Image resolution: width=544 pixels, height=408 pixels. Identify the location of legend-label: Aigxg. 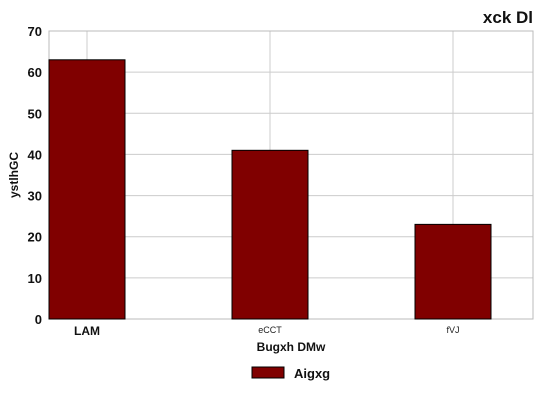
(312, 373).